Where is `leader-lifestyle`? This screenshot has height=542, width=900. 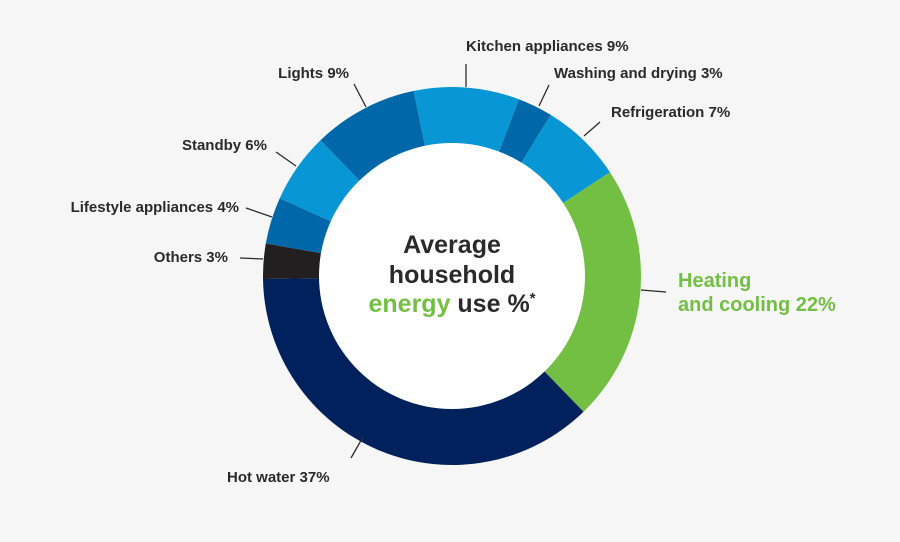 leader-lifestyle is located at coordinates (259, 212).